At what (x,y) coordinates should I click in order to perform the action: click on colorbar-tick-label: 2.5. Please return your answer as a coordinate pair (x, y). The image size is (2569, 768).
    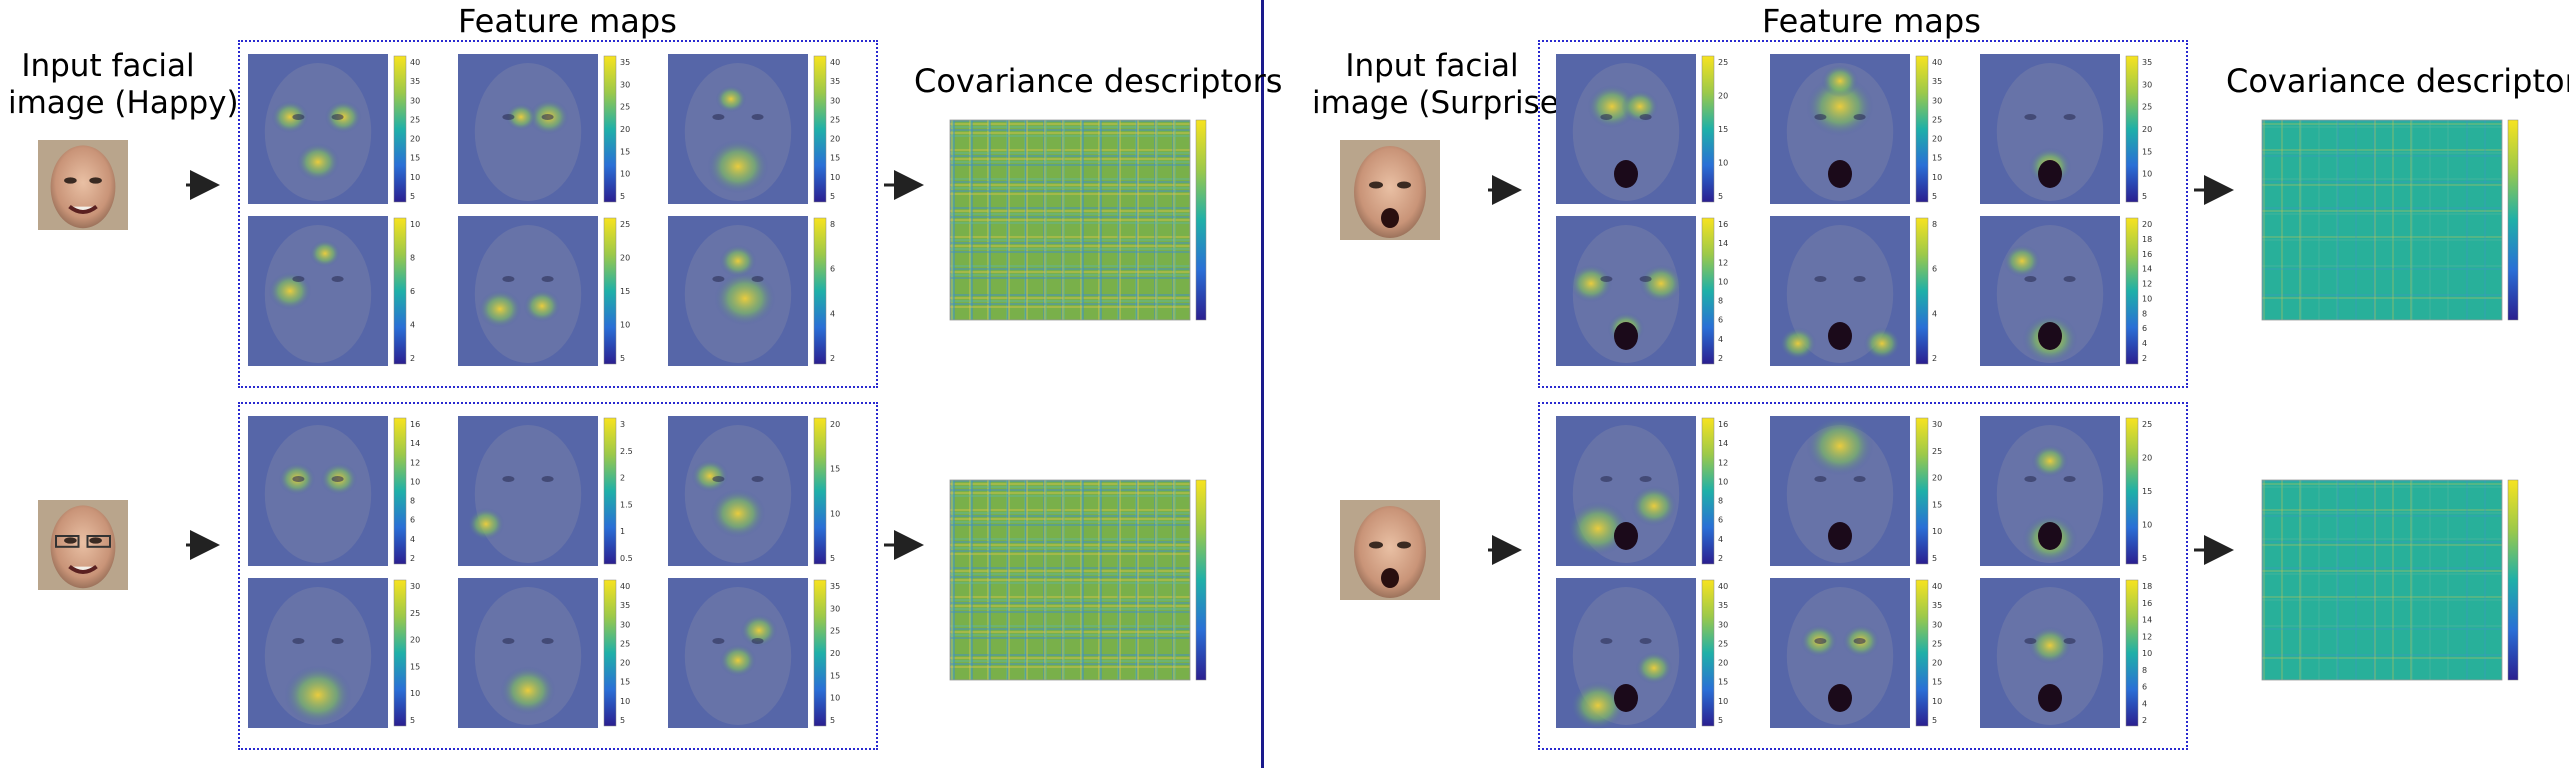
    Looking at the image, I should click on (626, 451).